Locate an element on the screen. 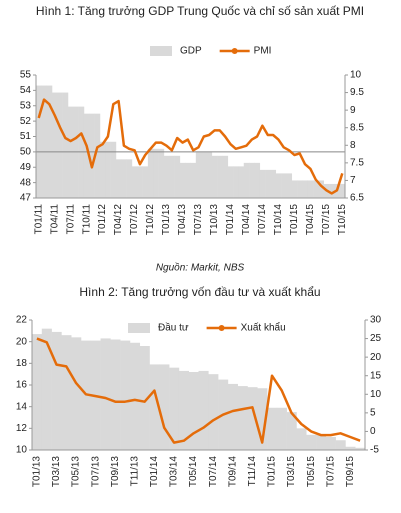  x-tick-label: T03/15 is located at coordinates (291, 472).